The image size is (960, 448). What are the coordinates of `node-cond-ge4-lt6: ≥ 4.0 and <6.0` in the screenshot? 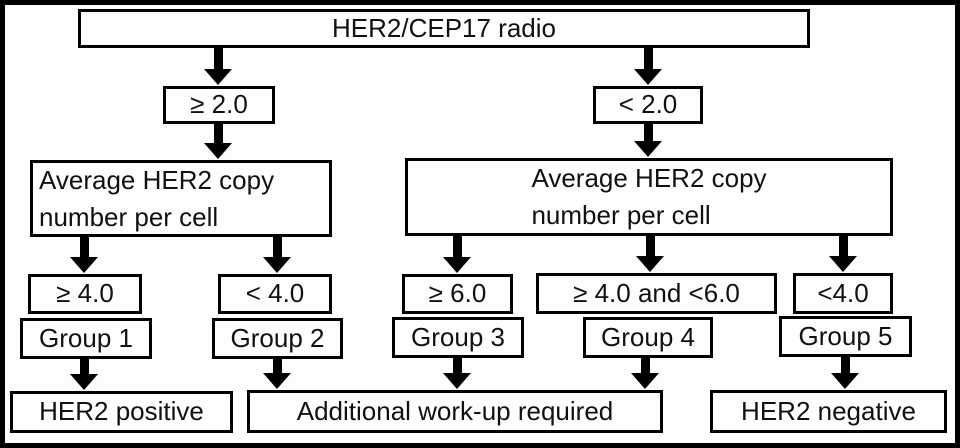 It's located at (656, 293).